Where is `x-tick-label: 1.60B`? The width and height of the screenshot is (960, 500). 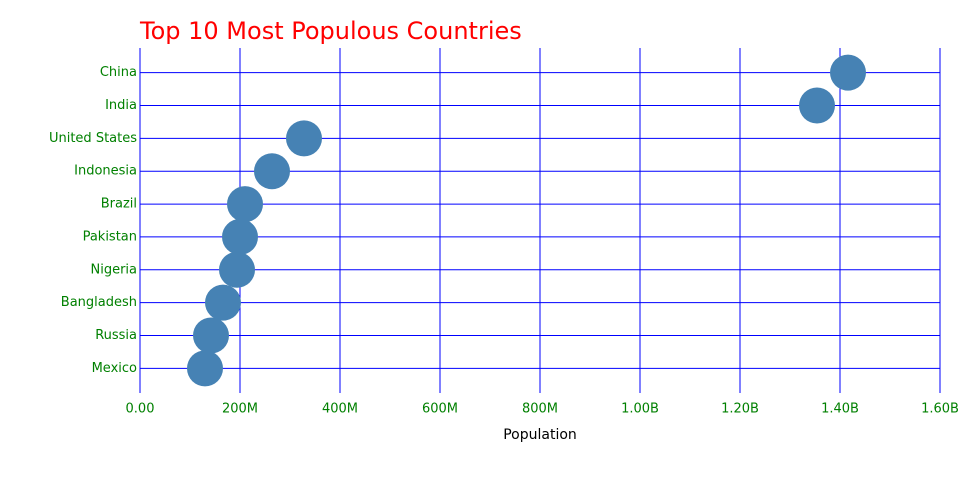
x-tick-label: 1.60B is located at coordinates (940, 409).